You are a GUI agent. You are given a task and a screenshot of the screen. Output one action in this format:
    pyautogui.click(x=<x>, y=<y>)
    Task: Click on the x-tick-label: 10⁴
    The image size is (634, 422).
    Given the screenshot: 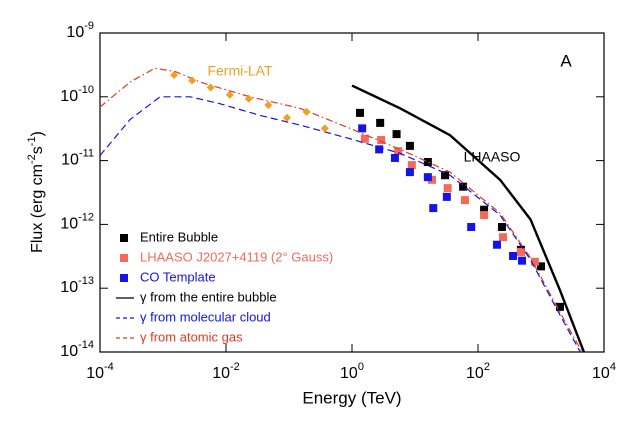 What is the action you would take?
    pyautogui.click(x=604, y=371)
    